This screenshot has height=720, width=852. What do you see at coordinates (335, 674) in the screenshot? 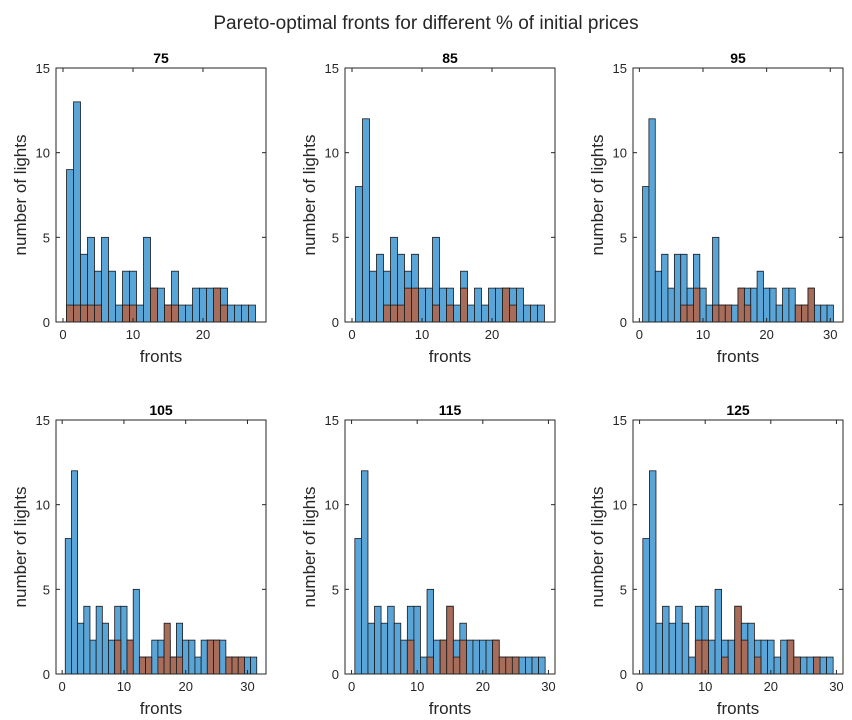
I see `y-tick-label: 0` at bounding box center [335, 674].